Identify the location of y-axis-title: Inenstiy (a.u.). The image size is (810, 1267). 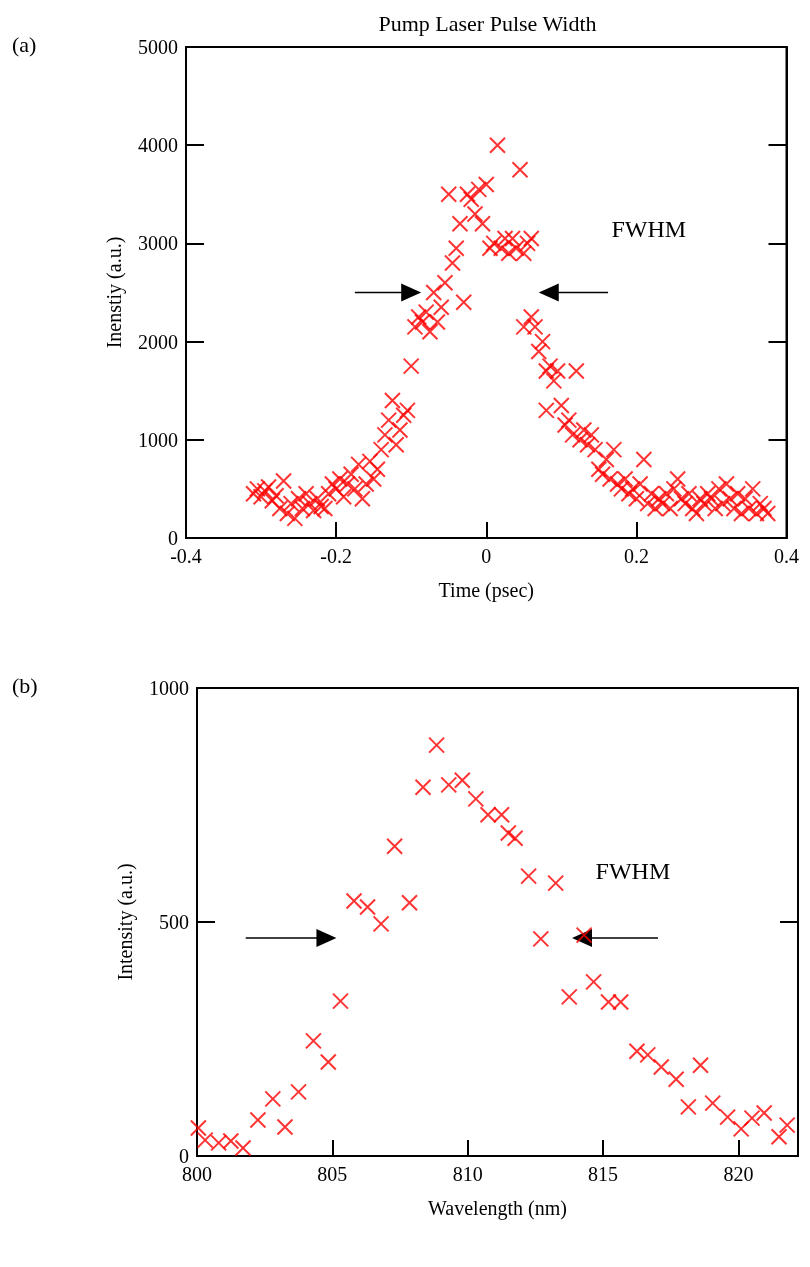
(114, 292).